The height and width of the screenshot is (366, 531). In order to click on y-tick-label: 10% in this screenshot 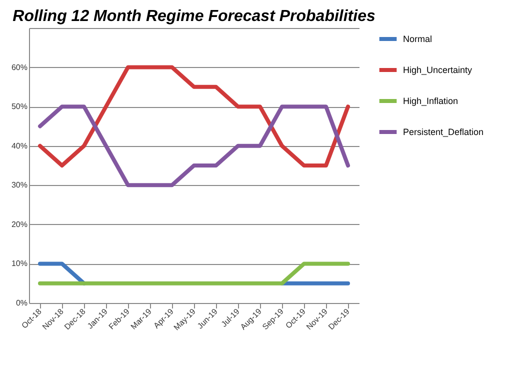, I will do `click(19, 263)`.